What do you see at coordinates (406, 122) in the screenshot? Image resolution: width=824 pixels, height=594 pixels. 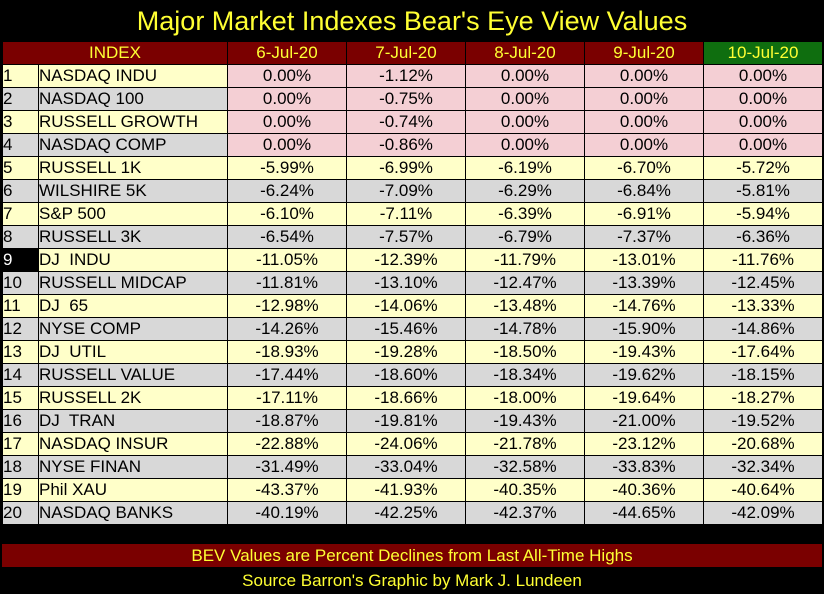 I see `bev-value-cell: -0.74%` at bounding box center [406, 122].